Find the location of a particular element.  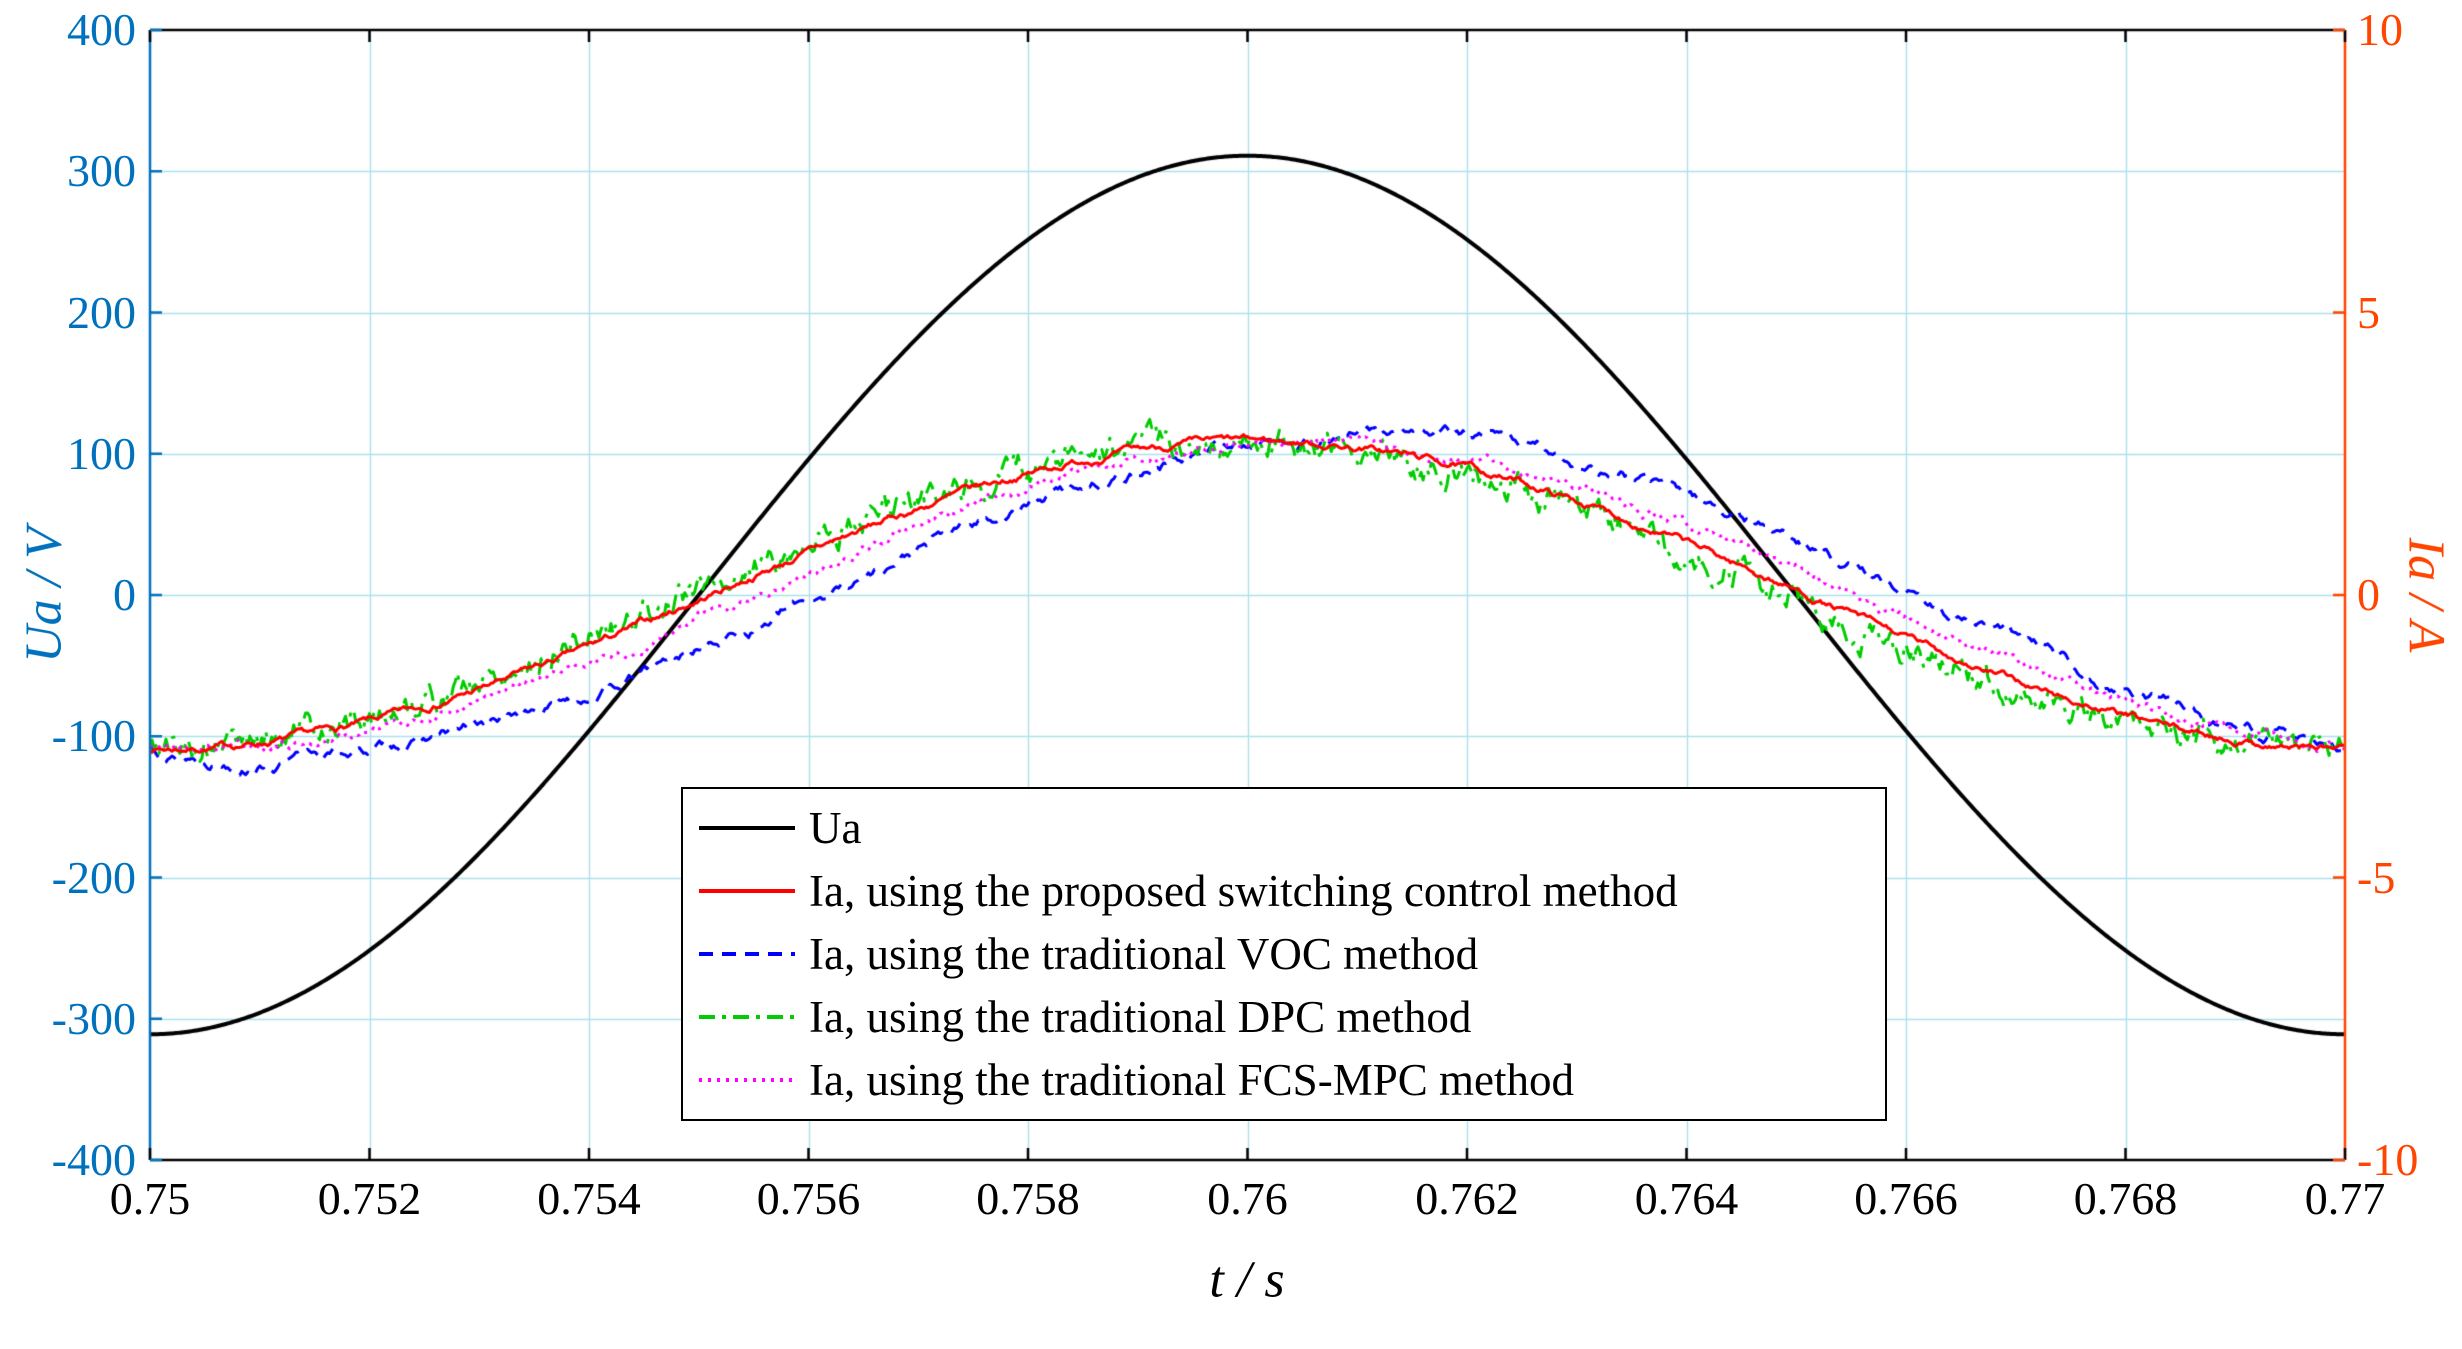

tick-label: 0.762 is located at coordinates (1467, 1198).